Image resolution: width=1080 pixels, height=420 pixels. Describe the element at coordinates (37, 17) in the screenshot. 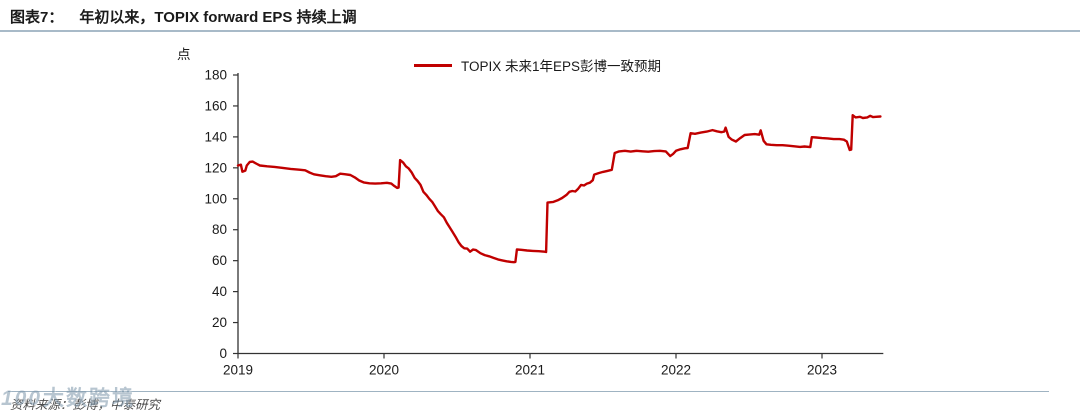

I see `figure-number: 图表7：` at that location.